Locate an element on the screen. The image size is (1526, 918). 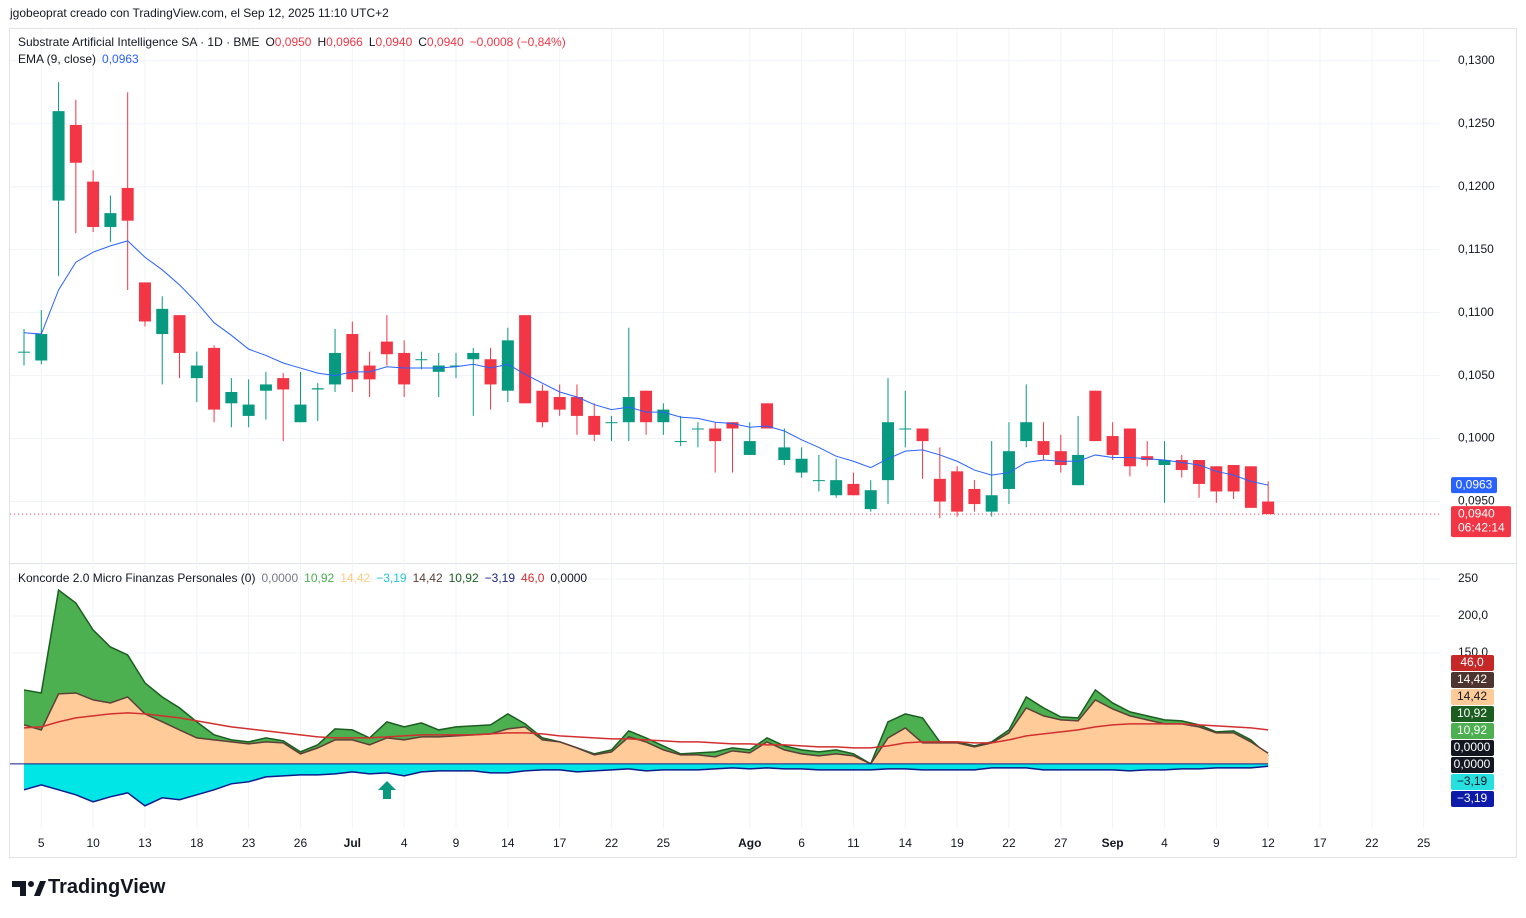
axis-badge-label: −3,19 is located at coordinates (1472, 798).